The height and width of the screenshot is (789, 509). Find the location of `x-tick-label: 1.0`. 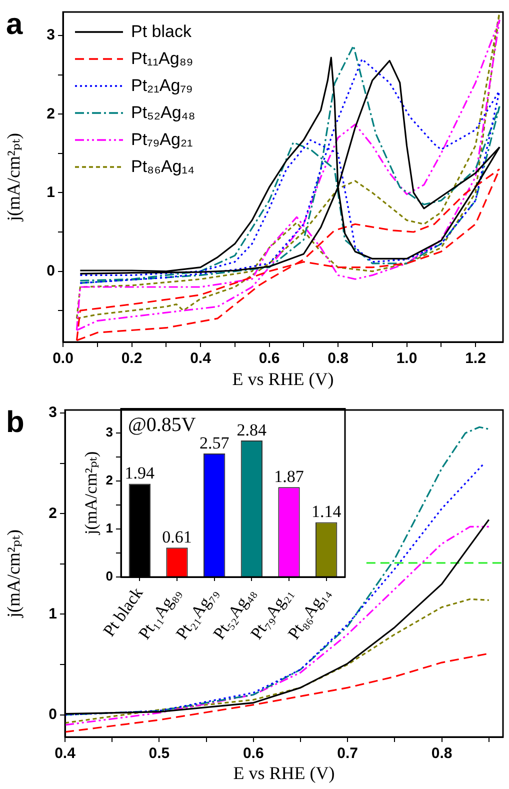

x-tick-label: 1.0 is located at coordinates (407, 359).